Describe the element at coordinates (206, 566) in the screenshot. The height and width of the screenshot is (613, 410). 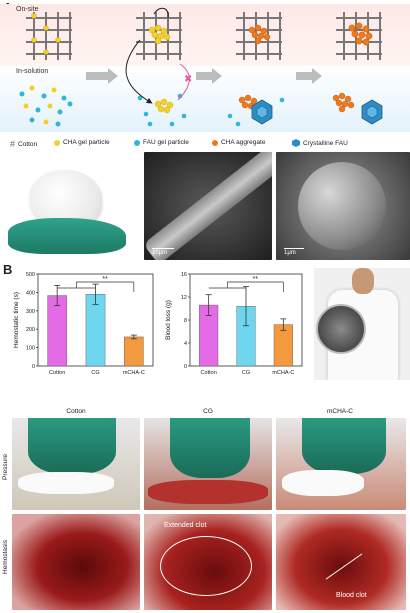
I see `extended-clot-outline` at that location.